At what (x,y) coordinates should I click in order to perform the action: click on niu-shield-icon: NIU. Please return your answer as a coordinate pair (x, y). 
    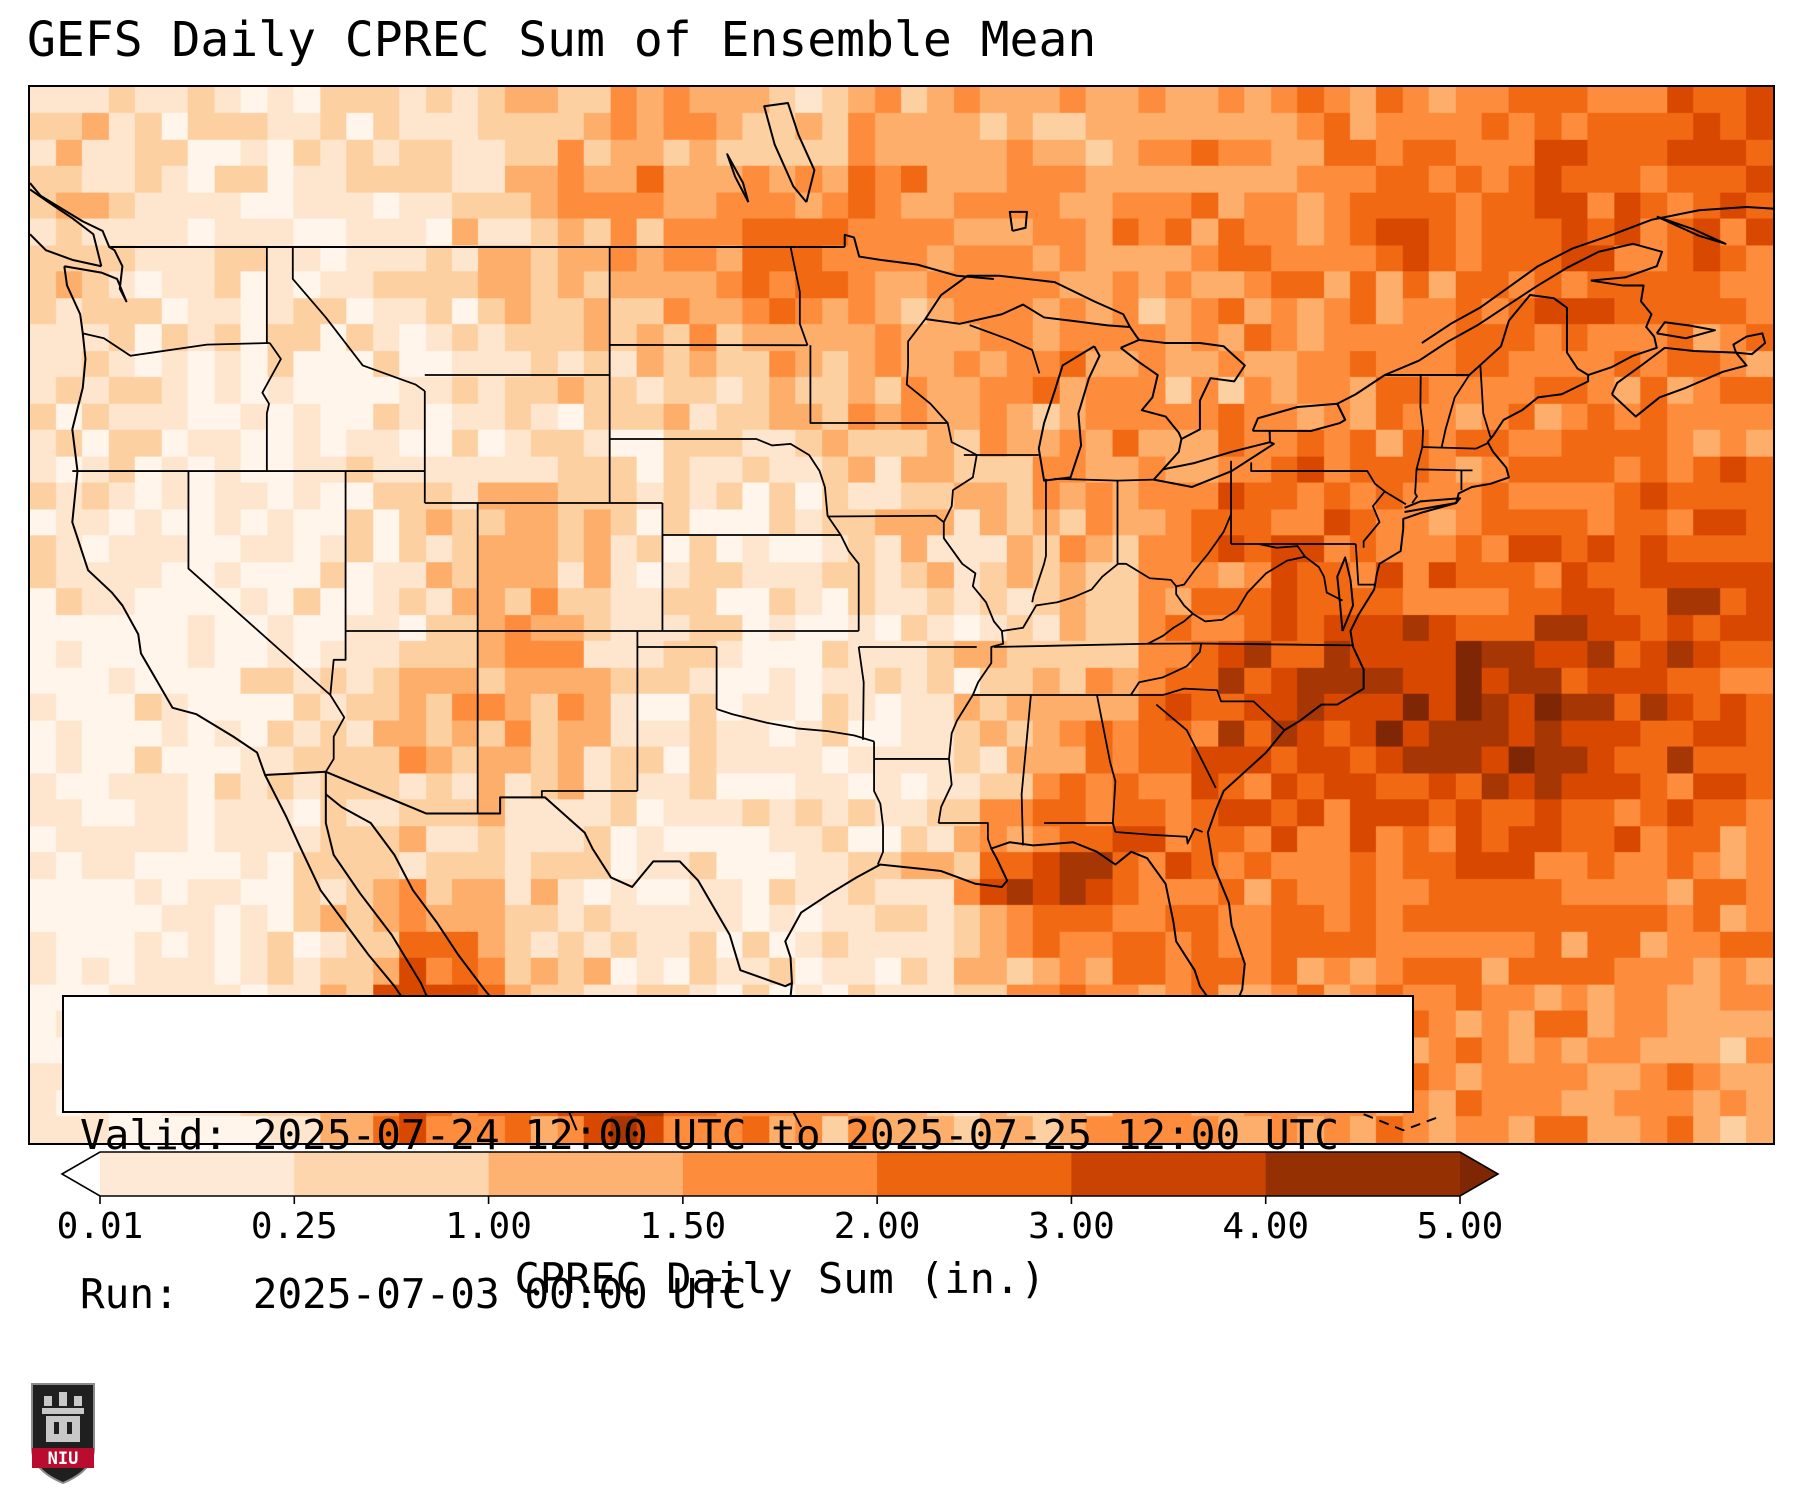
    Looking at the image, I should click on (63, 1434).